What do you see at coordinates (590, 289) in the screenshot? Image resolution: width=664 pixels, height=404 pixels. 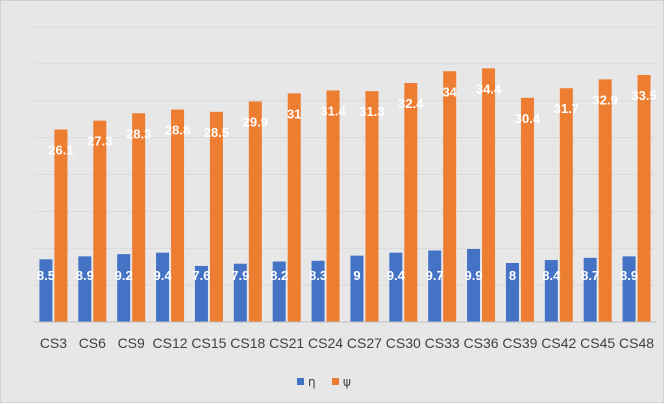 I see `eta-bar-cs45` at bounding box center [590, 289].